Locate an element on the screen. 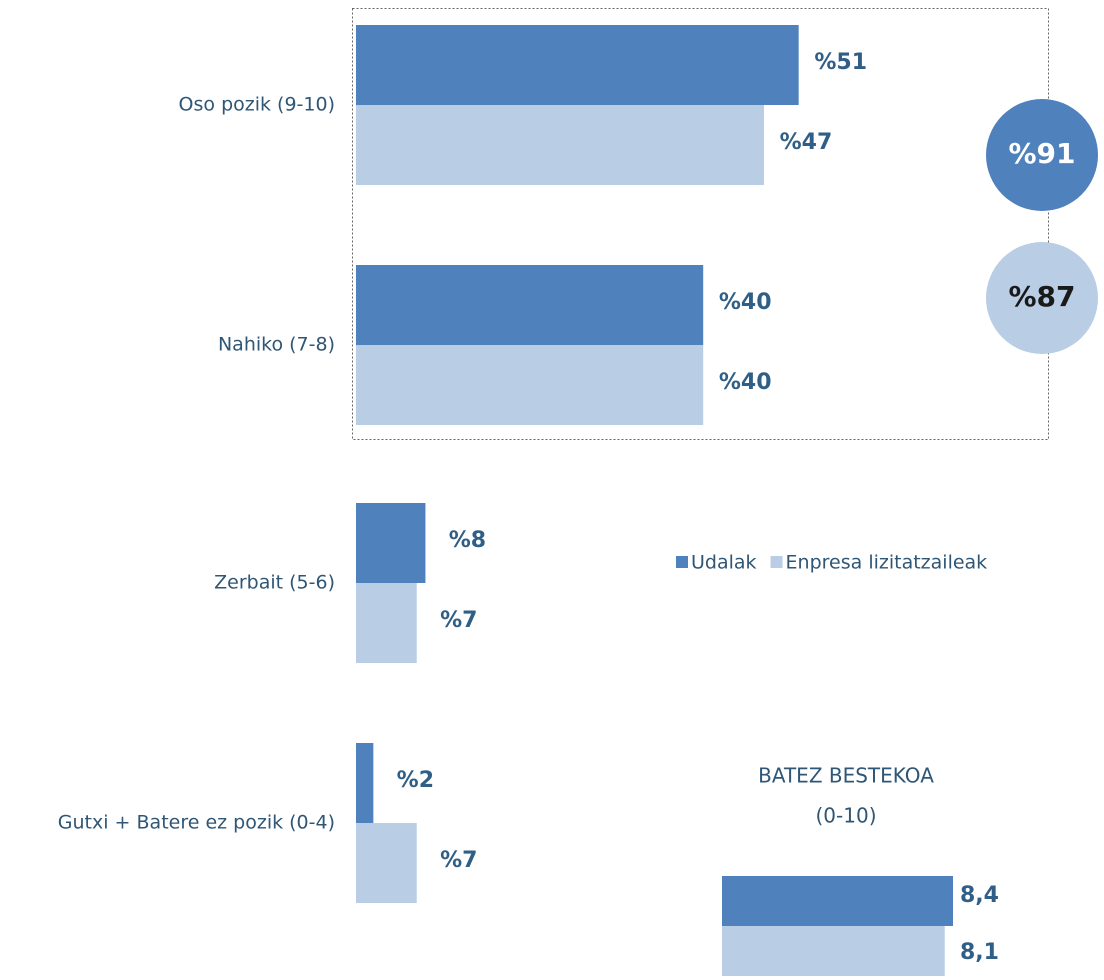 This screenshot has height=980, width=1104. value-label: 8,1 is located at coordinates (979, 952).